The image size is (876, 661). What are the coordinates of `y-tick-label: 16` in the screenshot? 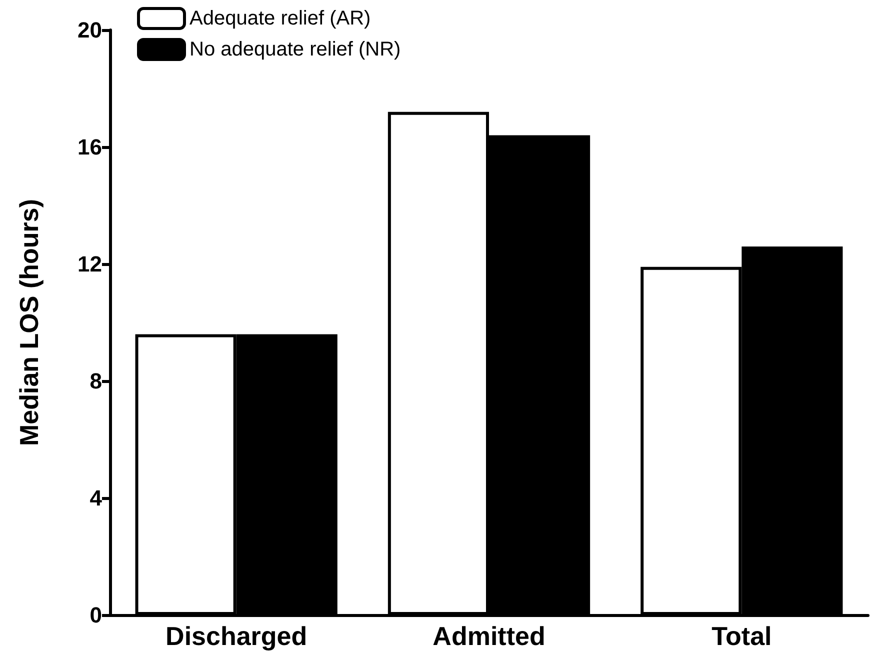 It's located at (90, 147).